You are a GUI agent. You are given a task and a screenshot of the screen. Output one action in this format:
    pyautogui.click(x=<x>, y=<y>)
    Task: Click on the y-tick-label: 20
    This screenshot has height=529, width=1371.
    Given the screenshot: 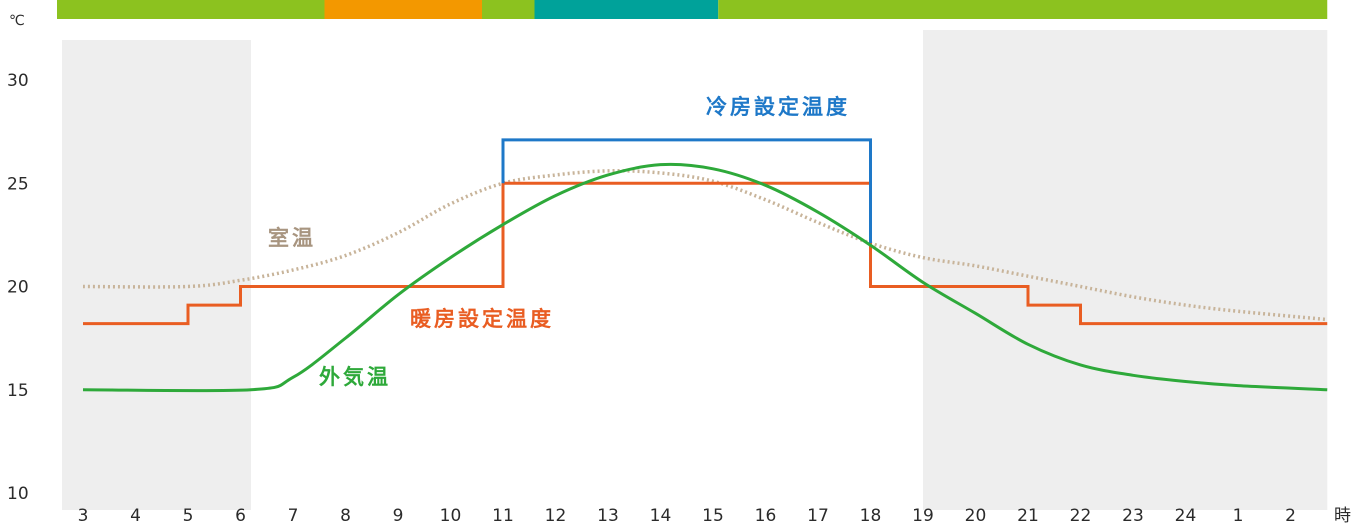 What is the action you would take?
    pyautogui.click(x=18, y=288)
    